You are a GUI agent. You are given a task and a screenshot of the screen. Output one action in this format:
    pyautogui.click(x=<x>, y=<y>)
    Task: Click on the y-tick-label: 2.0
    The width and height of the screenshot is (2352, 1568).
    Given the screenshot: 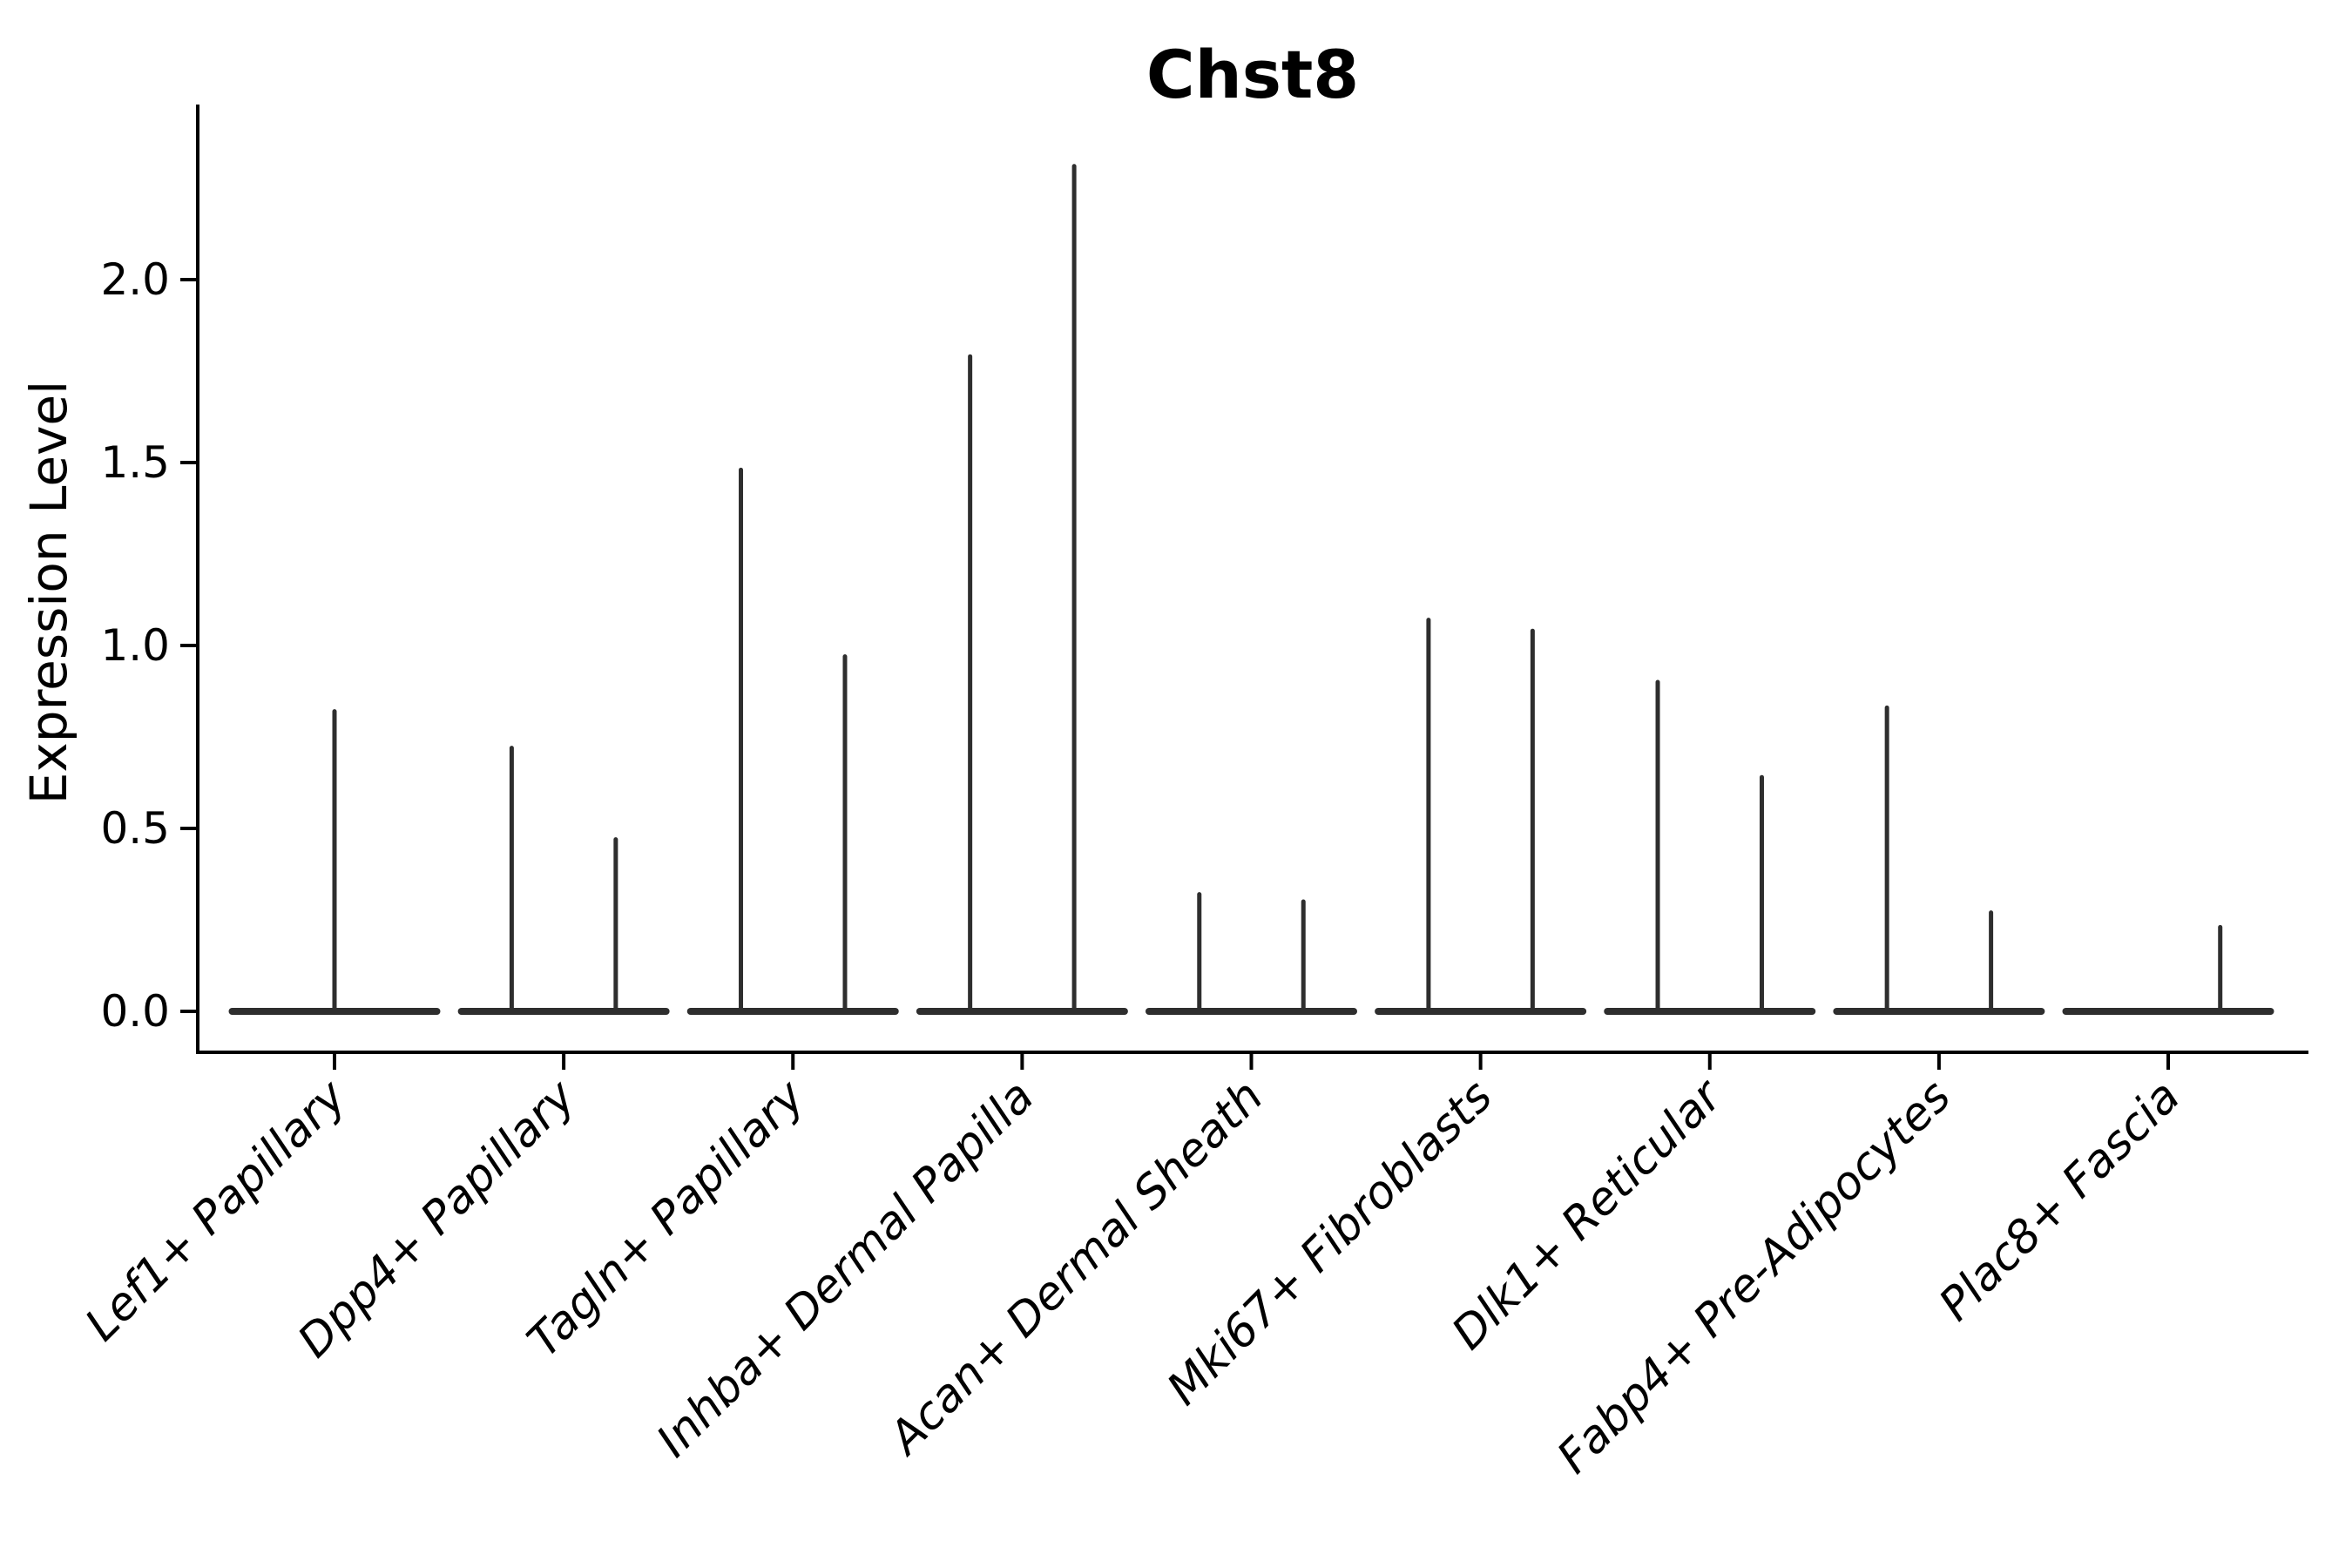 What is the action you would take?
    pyautogui.click(x=135, y=279)
    